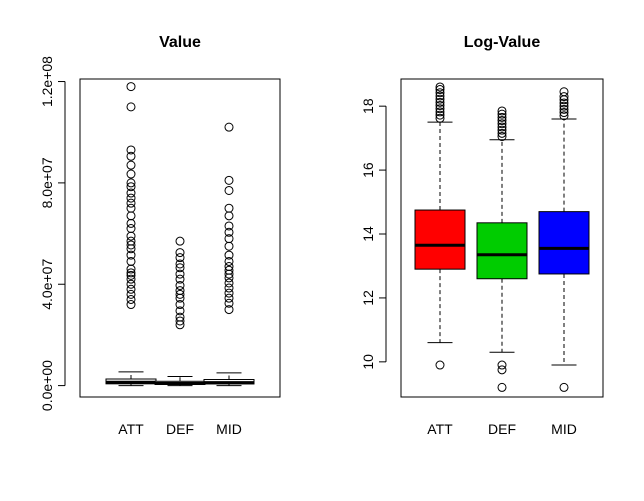 This screenshot has width=644, height=501. Describe the element at coordinates (47, 385) in the screenshot. I see `y-tick-label: 0.0e+00` at that location.